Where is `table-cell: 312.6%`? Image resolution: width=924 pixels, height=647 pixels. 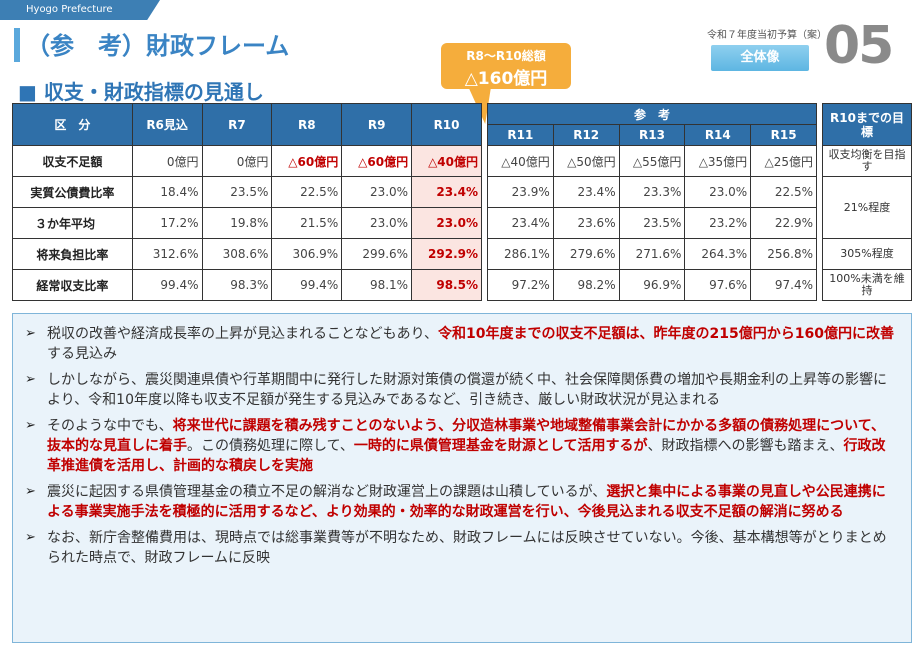
table-cell: 312.6% is located at coordinates (167, 254).